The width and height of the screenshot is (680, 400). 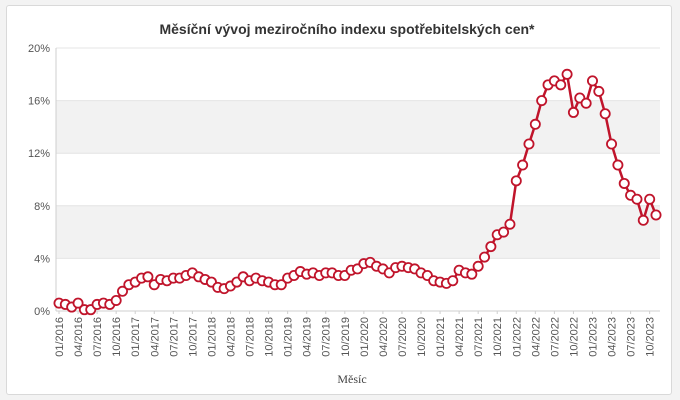 What do you see at coordinates (422, 337) in the screenshot?
I see `x-tick-label: 10/2020` at bounding box center [422, 337].